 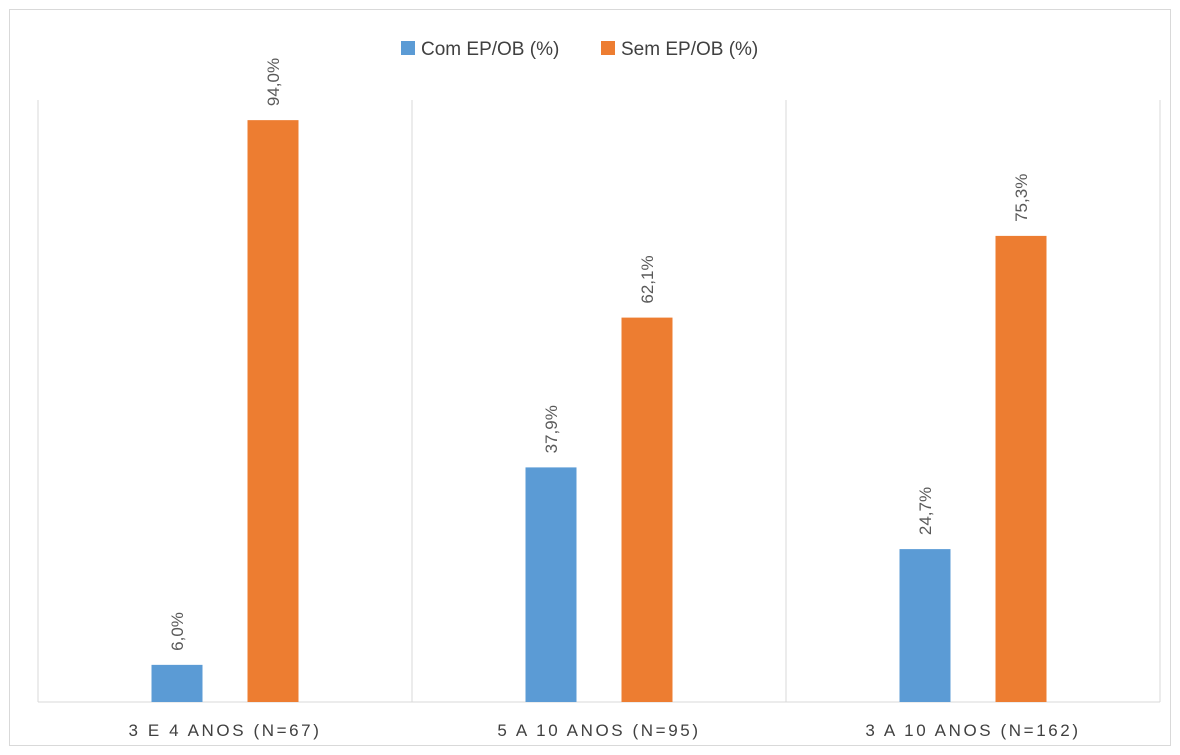 I want to click on category-label-5-a-10-anos: 5 A 10 ANOS (N=95), so click(x=598, y=730).